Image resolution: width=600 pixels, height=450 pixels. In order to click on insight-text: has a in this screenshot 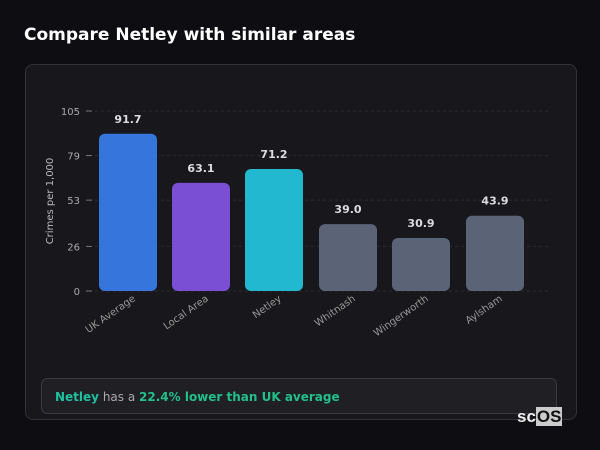, I will do `click(119, 397)`.